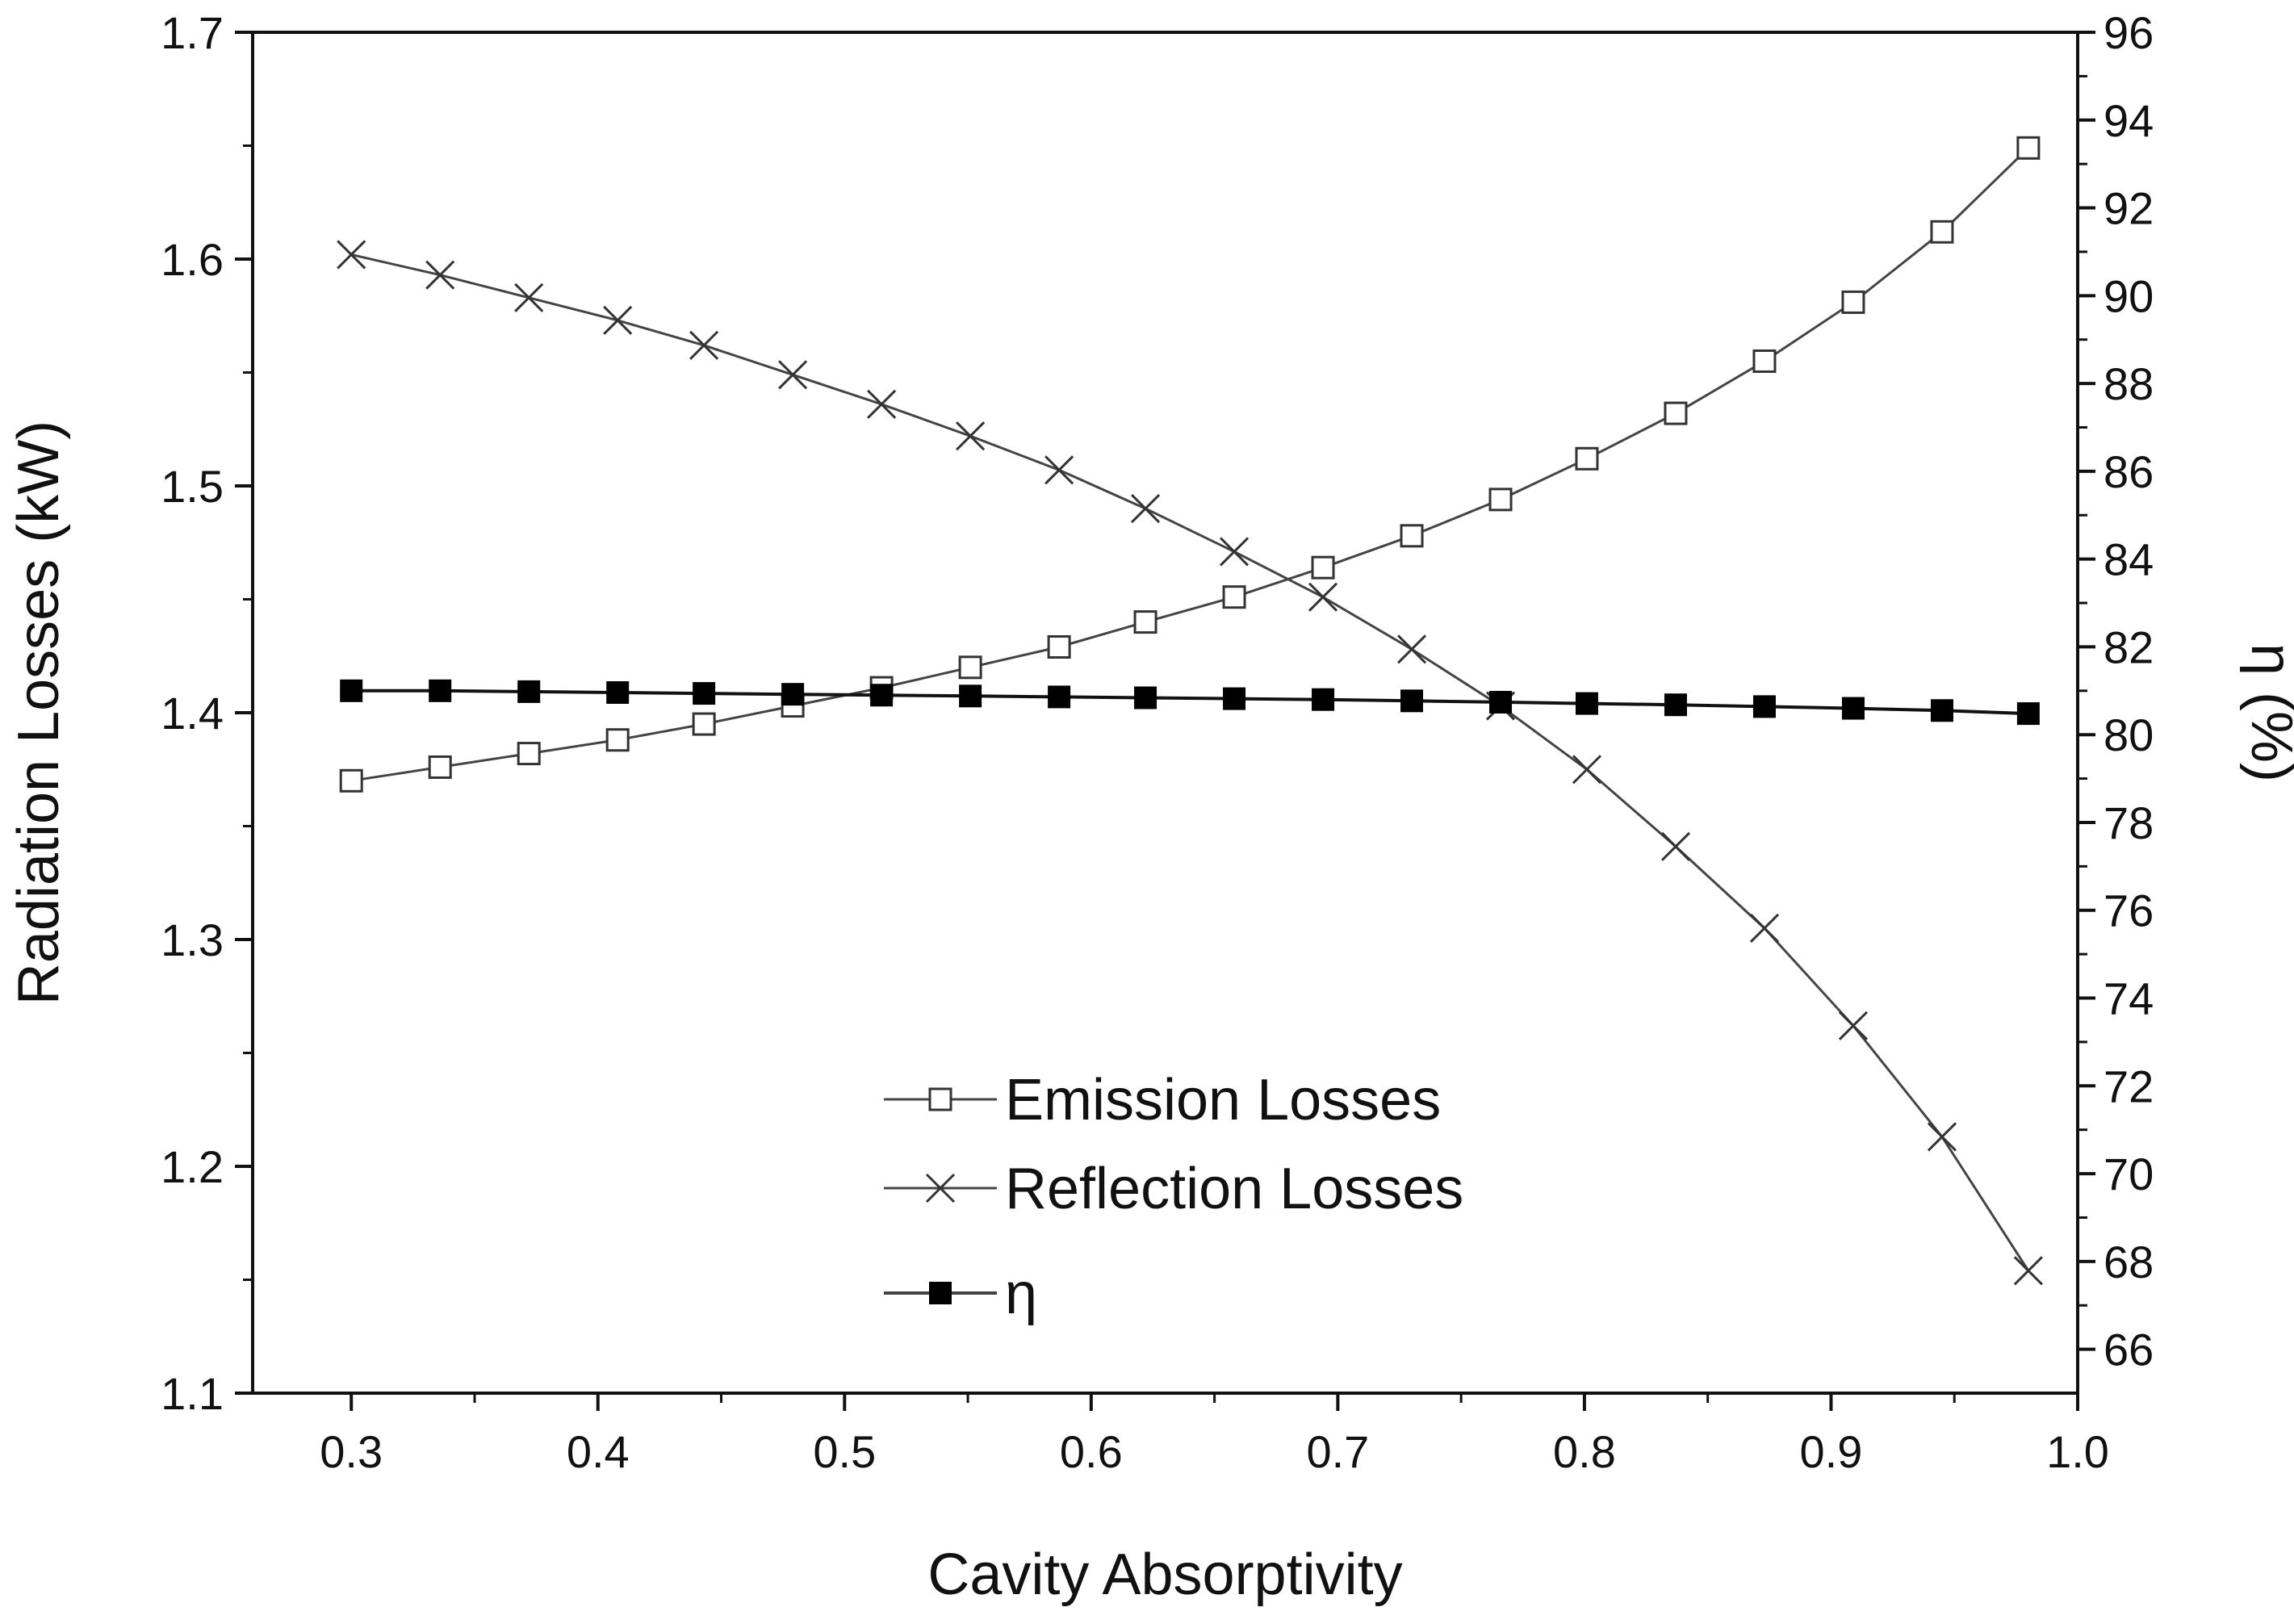 The height and width of the screenshot is (1624, 2294). What do you see at coordinates (2129, 647) in the screenshot?
I see `y2-tick-label: 82` at bounding box center [2129, 647].